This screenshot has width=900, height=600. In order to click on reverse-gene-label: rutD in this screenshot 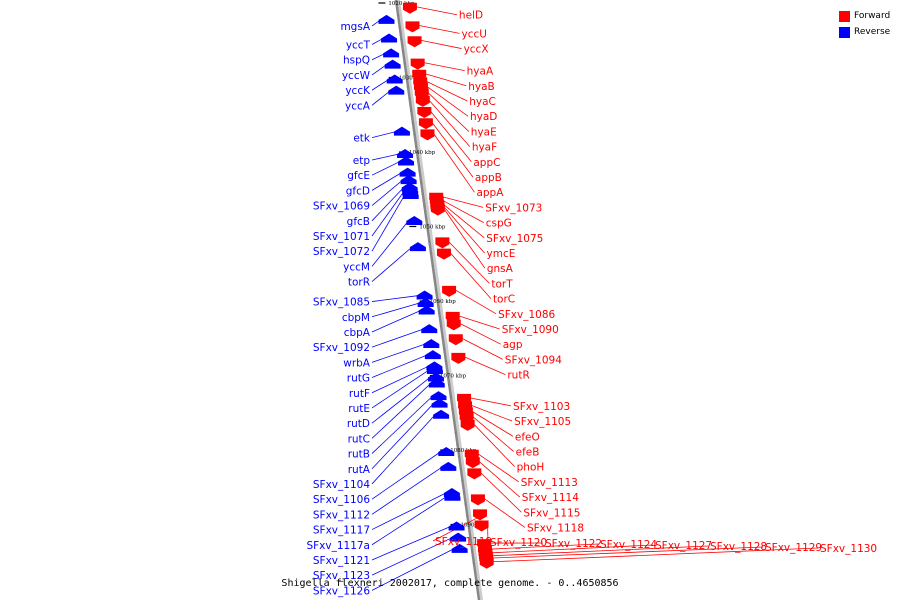, I will do `click(358, 424)`.